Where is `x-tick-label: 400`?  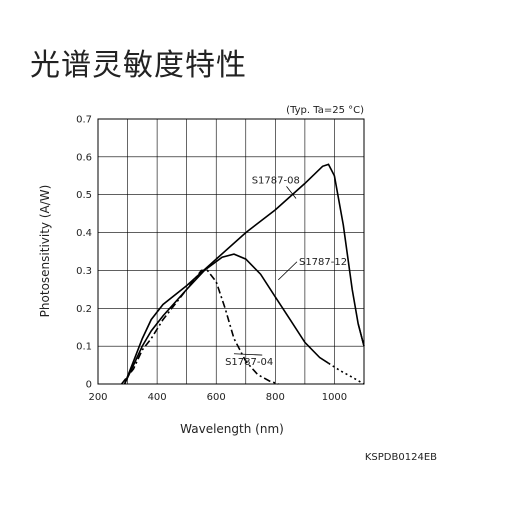
x-tick-label: 400 is located at coordinates (157, 397).